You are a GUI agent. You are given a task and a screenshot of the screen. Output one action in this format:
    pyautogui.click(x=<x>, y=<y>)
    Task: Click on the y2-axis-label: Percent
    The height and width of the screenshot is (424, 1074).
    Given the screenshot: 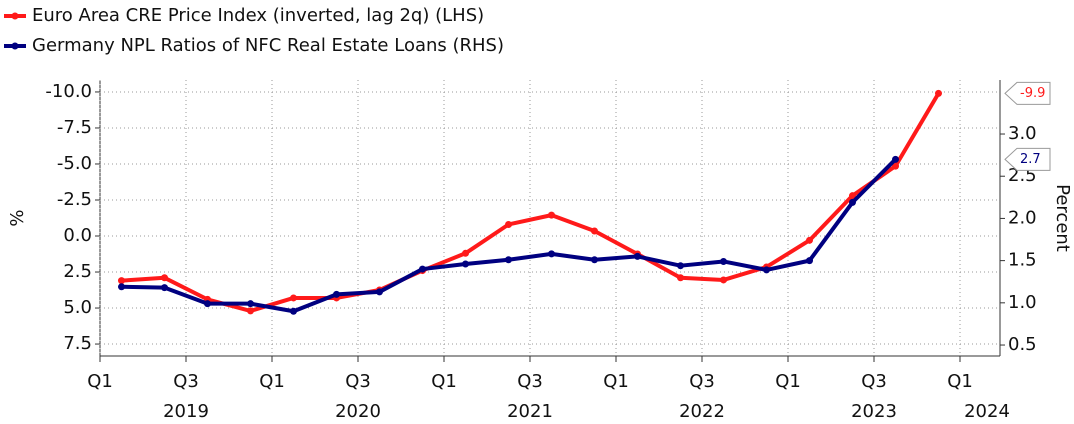 What is the action you would take?
    pyautogui.click(x=1062, y=218)
    